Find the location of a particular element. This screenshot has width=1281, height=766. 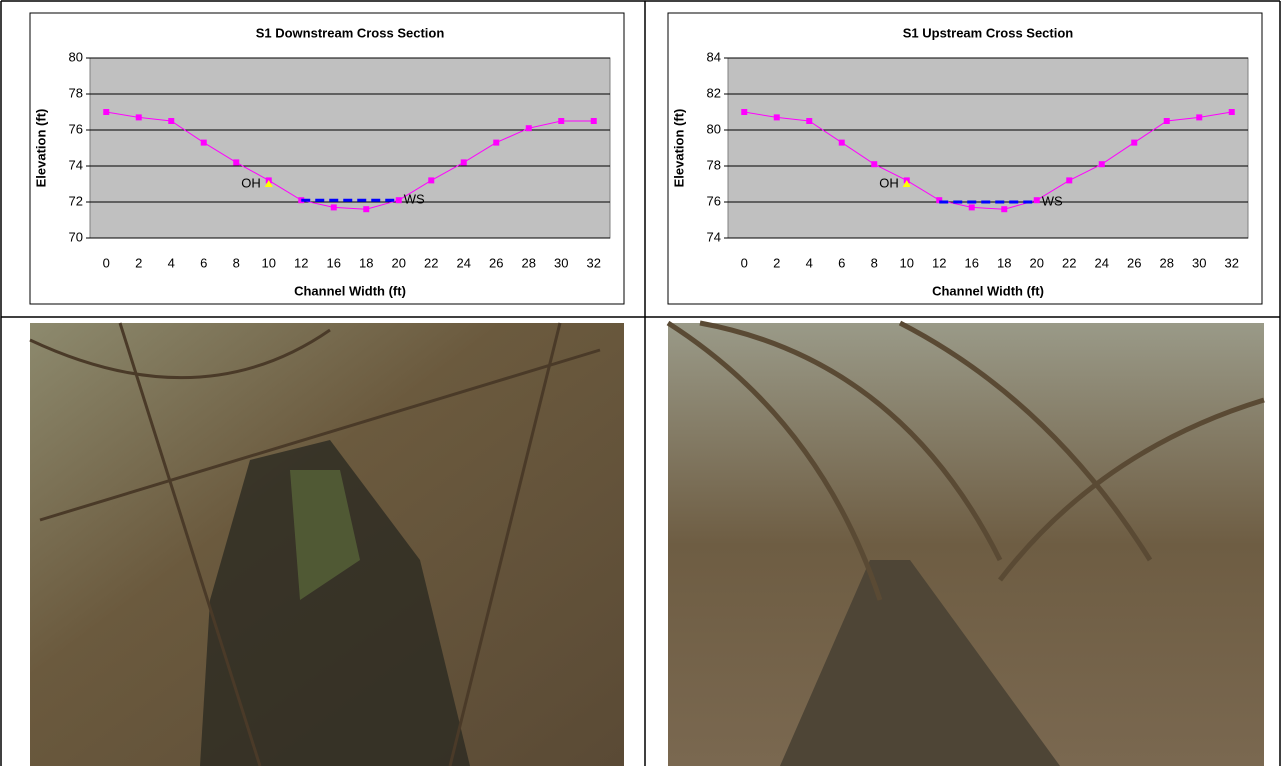

y-tick-label: 84 is located at coordinates (714, 56).